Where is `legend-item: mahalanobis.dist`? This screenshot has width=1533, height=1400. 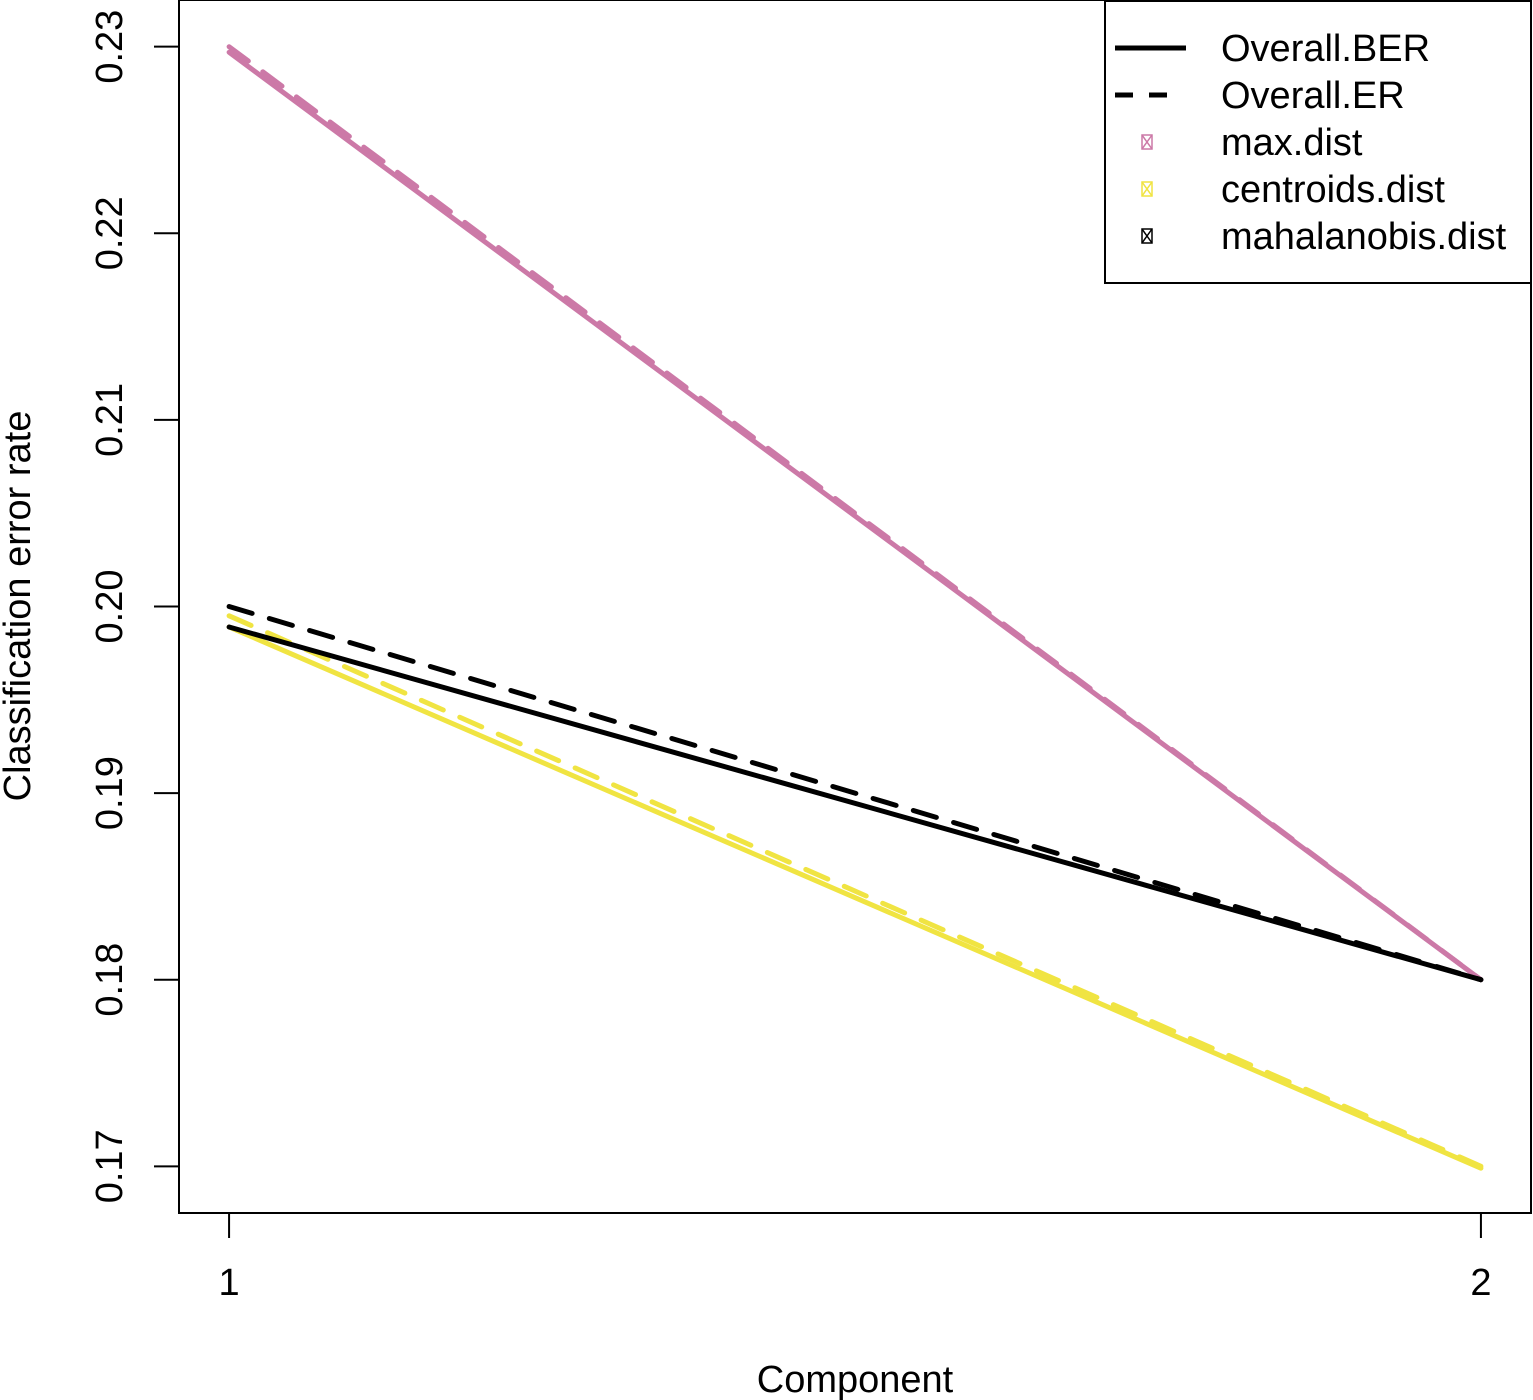 legend-item: mahalanobis.dist is located at coordinates (1324, 237).